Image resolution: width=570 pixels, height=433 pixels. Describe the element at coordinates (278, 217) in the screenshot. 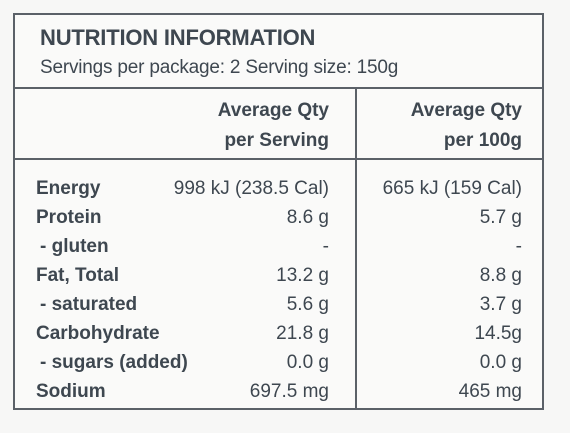

I see `nutrient-row-protein: Protein 8.6 g 5.7 g` at that location.